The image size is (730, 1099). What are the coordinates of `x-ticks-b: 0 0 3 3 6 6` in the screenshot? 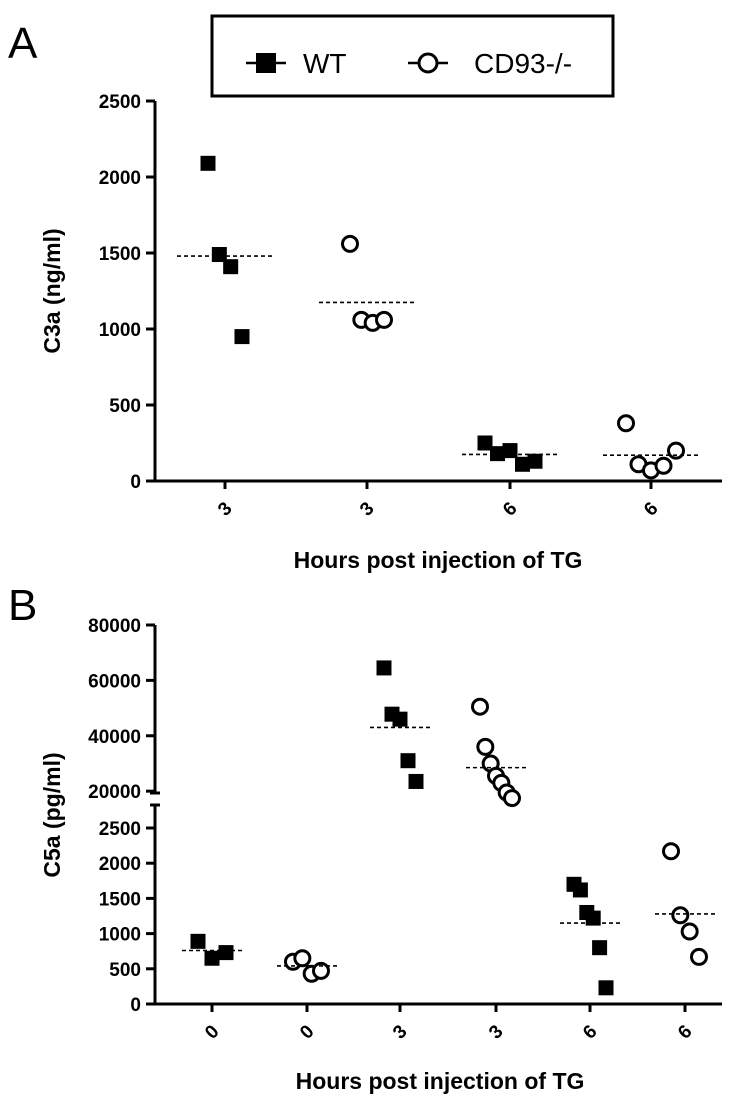 It's located at (449, 1024).